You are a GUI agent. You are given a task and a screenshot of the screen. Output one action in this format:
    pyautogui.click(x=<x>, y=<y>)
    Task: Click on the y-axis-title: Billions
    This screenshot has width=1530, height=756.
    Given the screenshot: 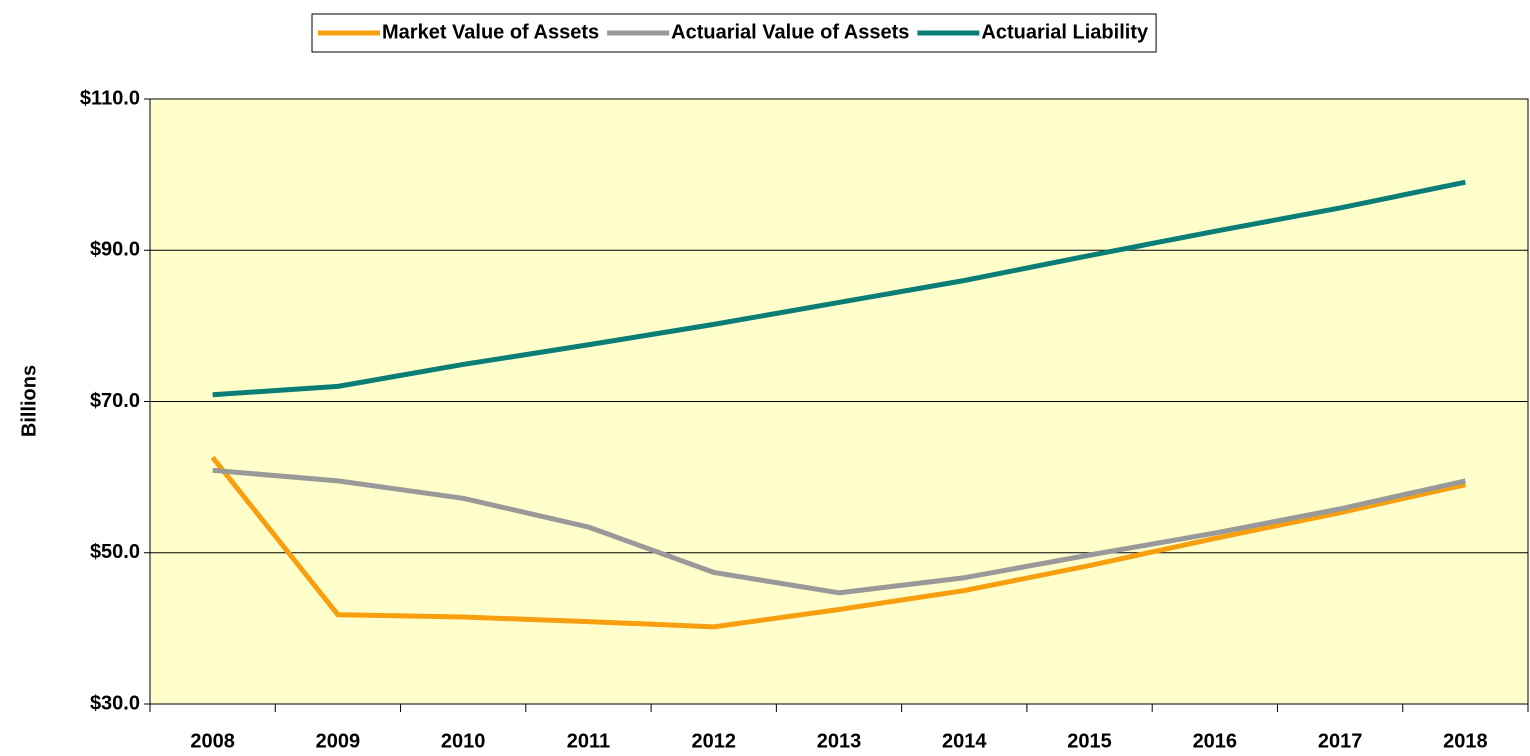 What is the action you would take?
    pyautogui.click(x=29, y=401)
    